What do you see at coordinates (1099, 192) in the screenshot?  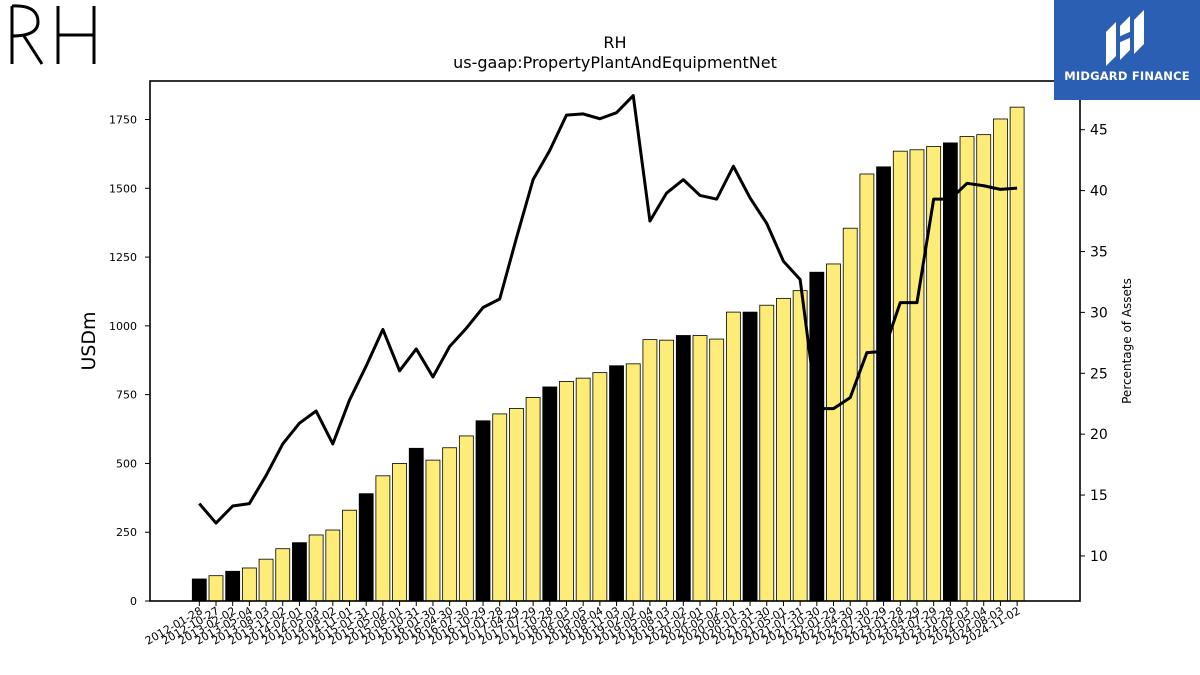 I see `y2-tick-label: 40` at bounding box center [1099, 192].